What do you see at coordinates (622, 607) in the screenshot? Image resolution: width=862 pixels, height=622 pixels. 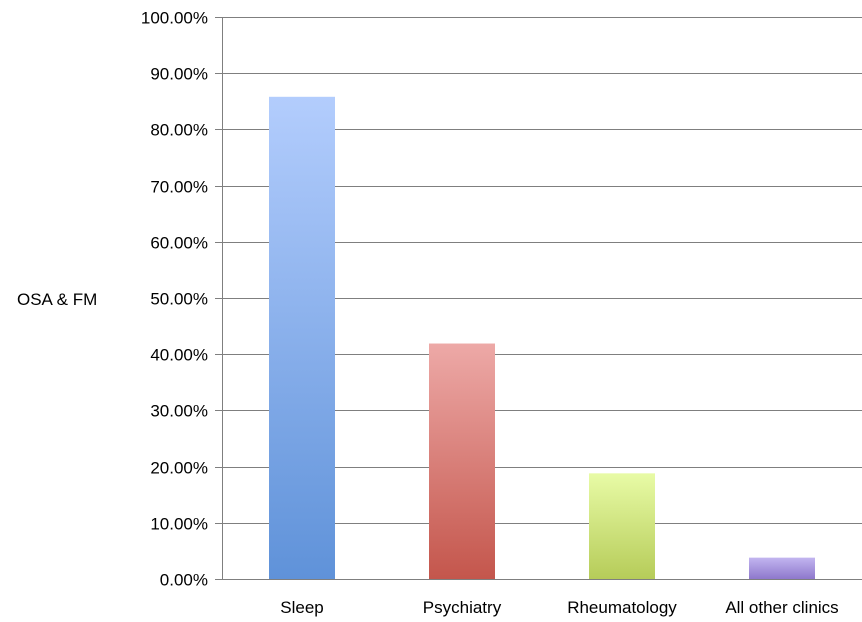 I see `x-category-label: Rheumatology` at bounding box center [622, 607].